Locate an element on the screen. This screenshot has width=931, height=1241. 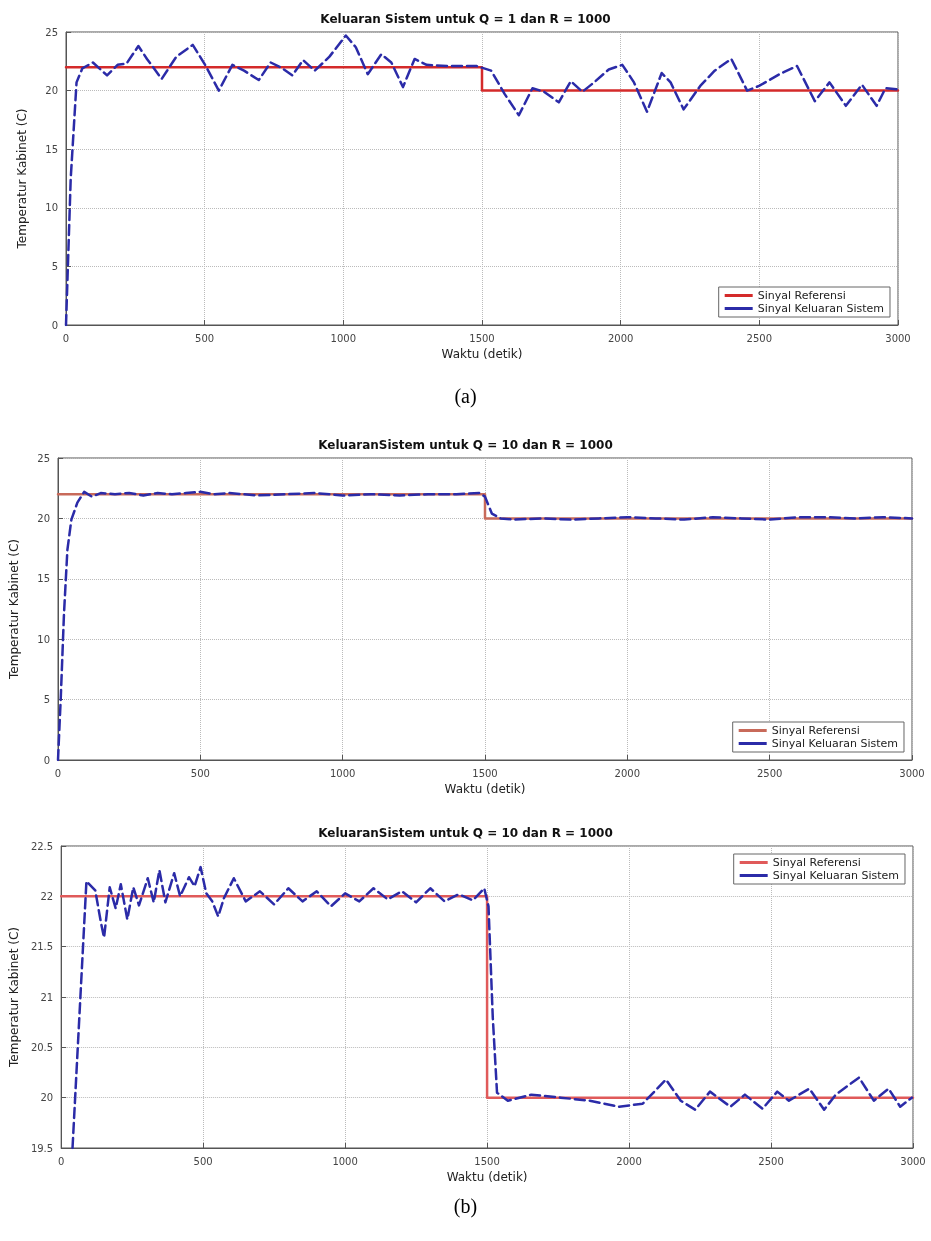
y-tick-label: 22 is located at coordinates (47, 896).